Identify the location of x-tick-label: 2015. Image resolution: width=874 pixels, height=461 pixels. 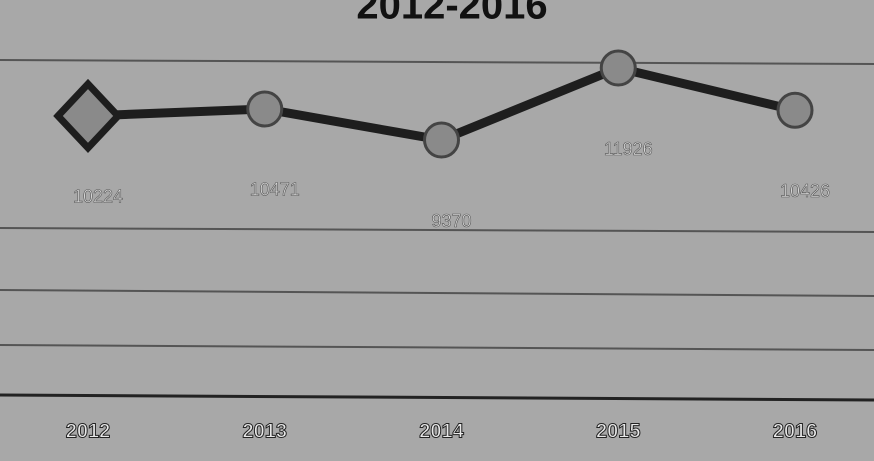
(618, 431).